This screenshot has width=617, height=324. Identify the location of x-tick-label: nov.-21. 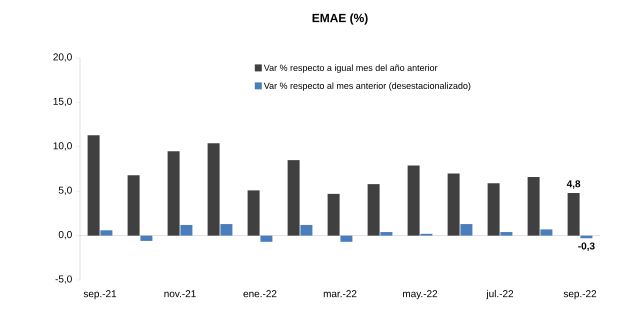
(180, 294).